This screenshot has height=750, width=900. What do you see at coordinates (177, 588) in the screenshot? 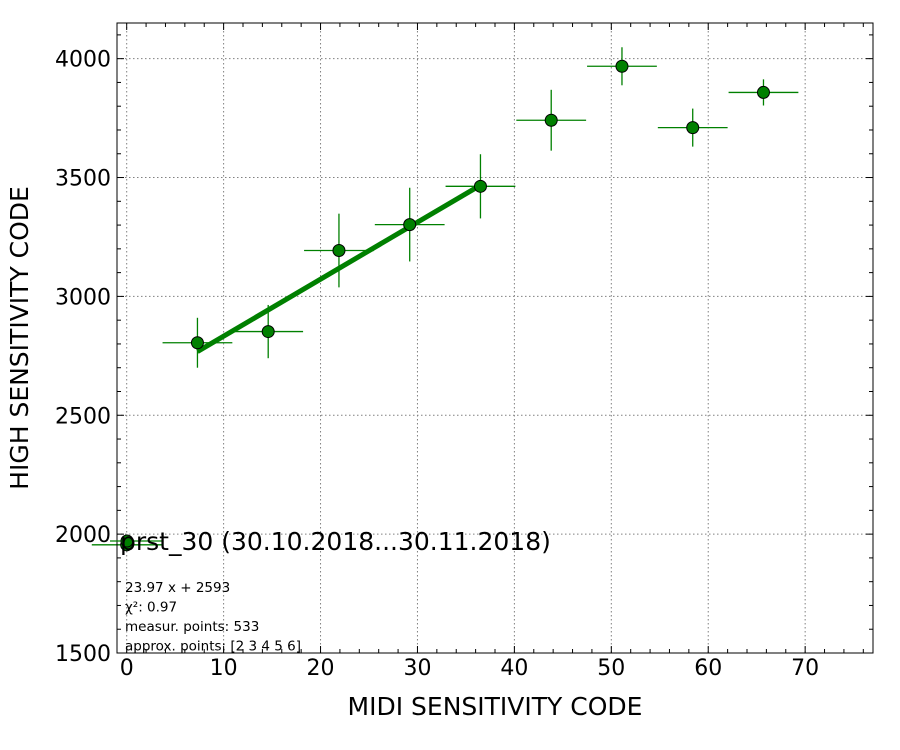
I see `fit-annotation-line: 23.97 x + 2593` at bounding box center [177, 588].